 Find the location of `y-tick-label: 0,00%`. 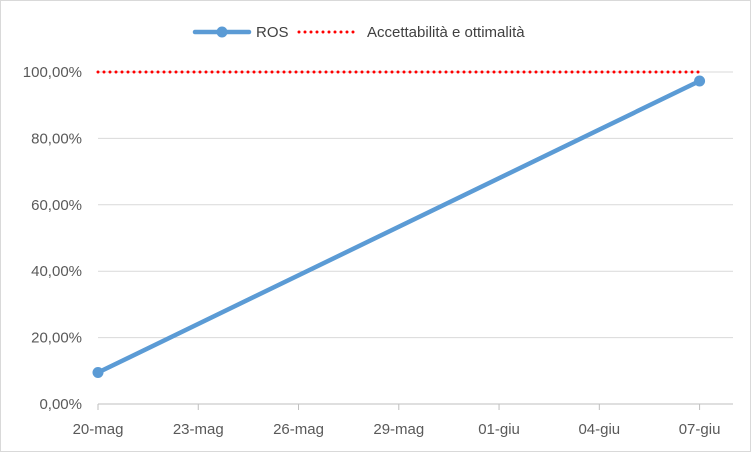

y-tick-label: 0,00% is located at coordinates (60, 404).